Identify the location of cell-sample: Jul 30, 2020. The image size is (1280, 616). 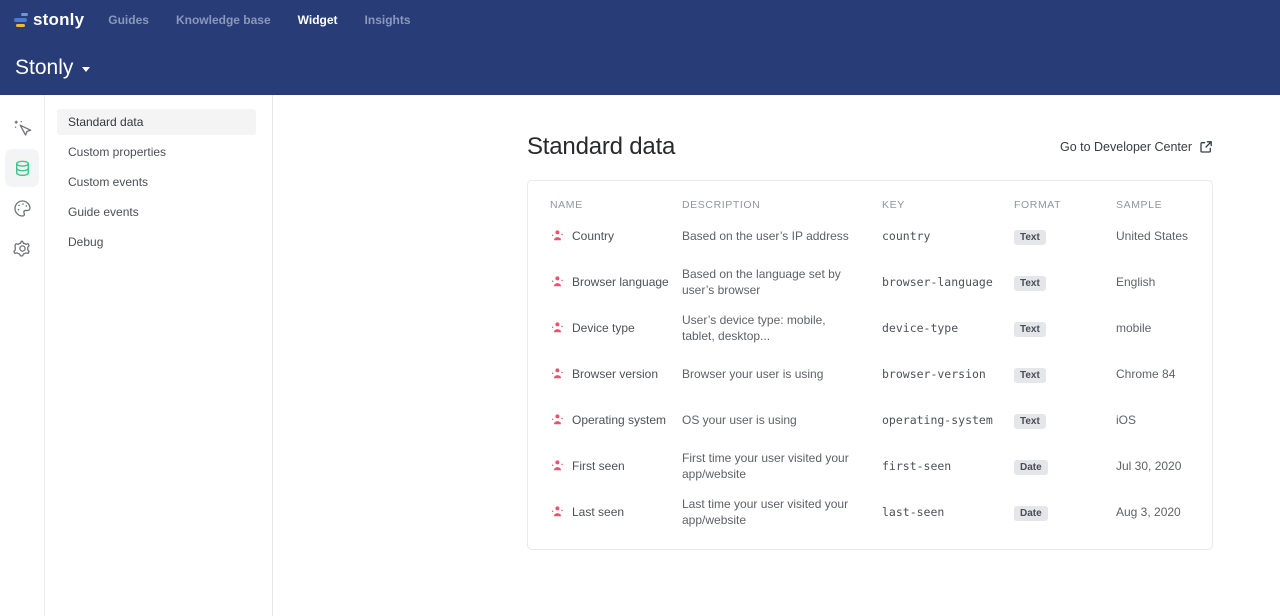
(1149, 466).